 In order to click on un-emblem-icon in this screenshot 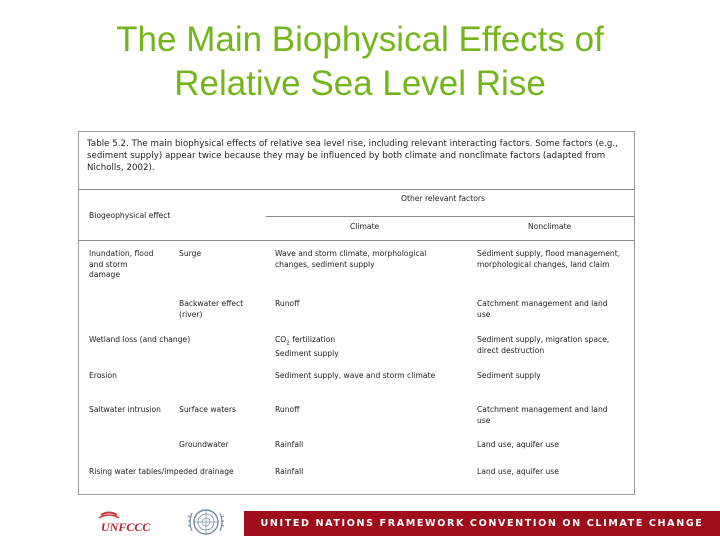, I will do `click(206, 522)`.